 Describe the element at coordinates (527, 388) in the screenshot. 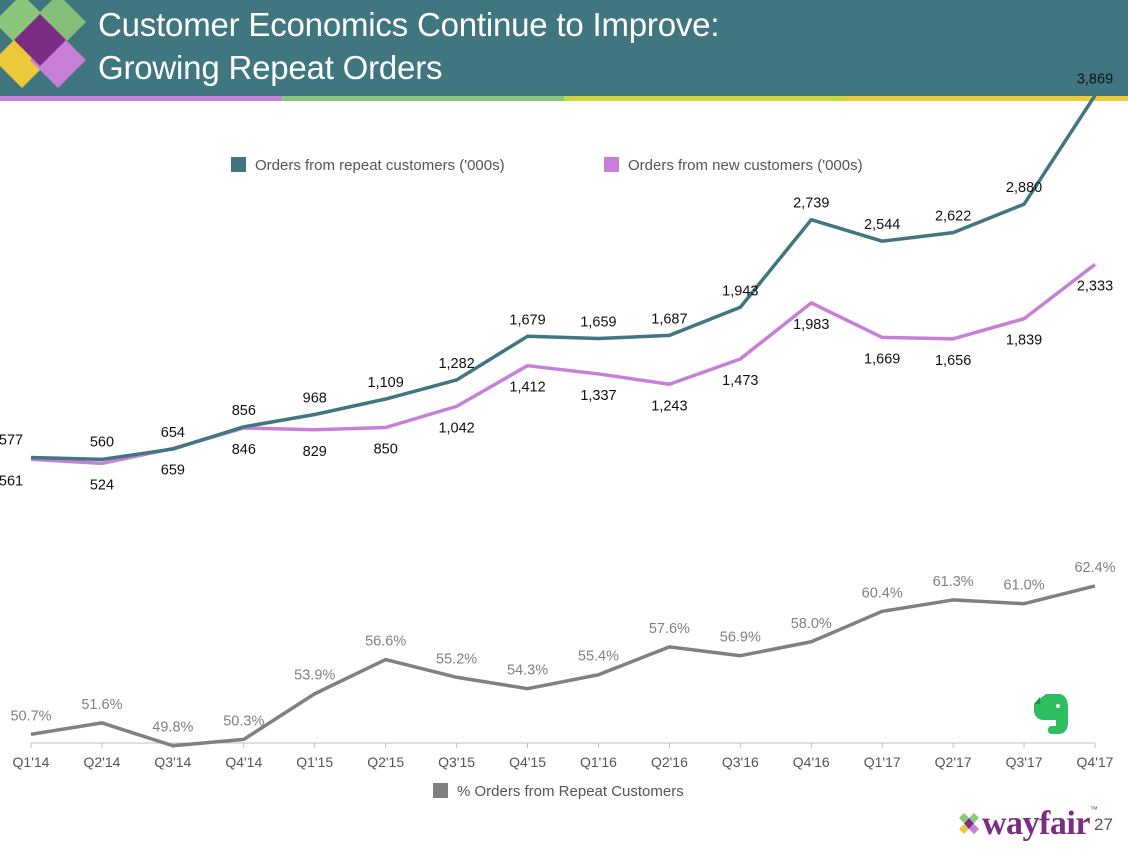

I see `data-label-new: 1,412` at that location.